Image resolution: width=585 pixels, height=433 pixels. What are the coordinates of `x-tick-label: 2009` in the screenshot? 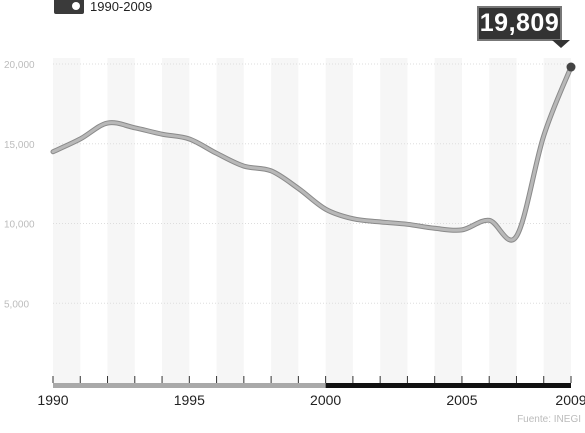 It's located at (570, 400).